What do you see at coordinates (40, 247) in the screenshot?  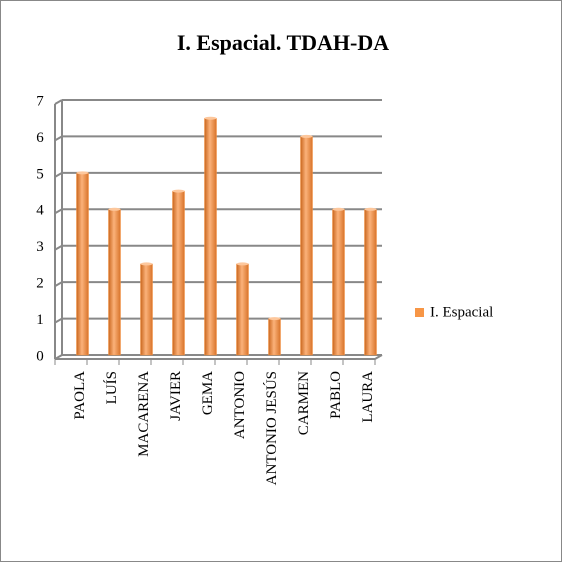 I see `y-tick-label: 3` at bounding box center [40, 247].